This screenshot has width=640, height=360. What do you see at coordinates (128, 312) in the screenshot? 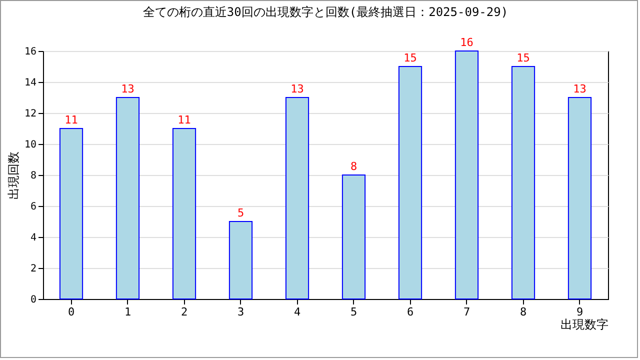
I see `x-tick-label: 1` at bounding box center [128, 312].